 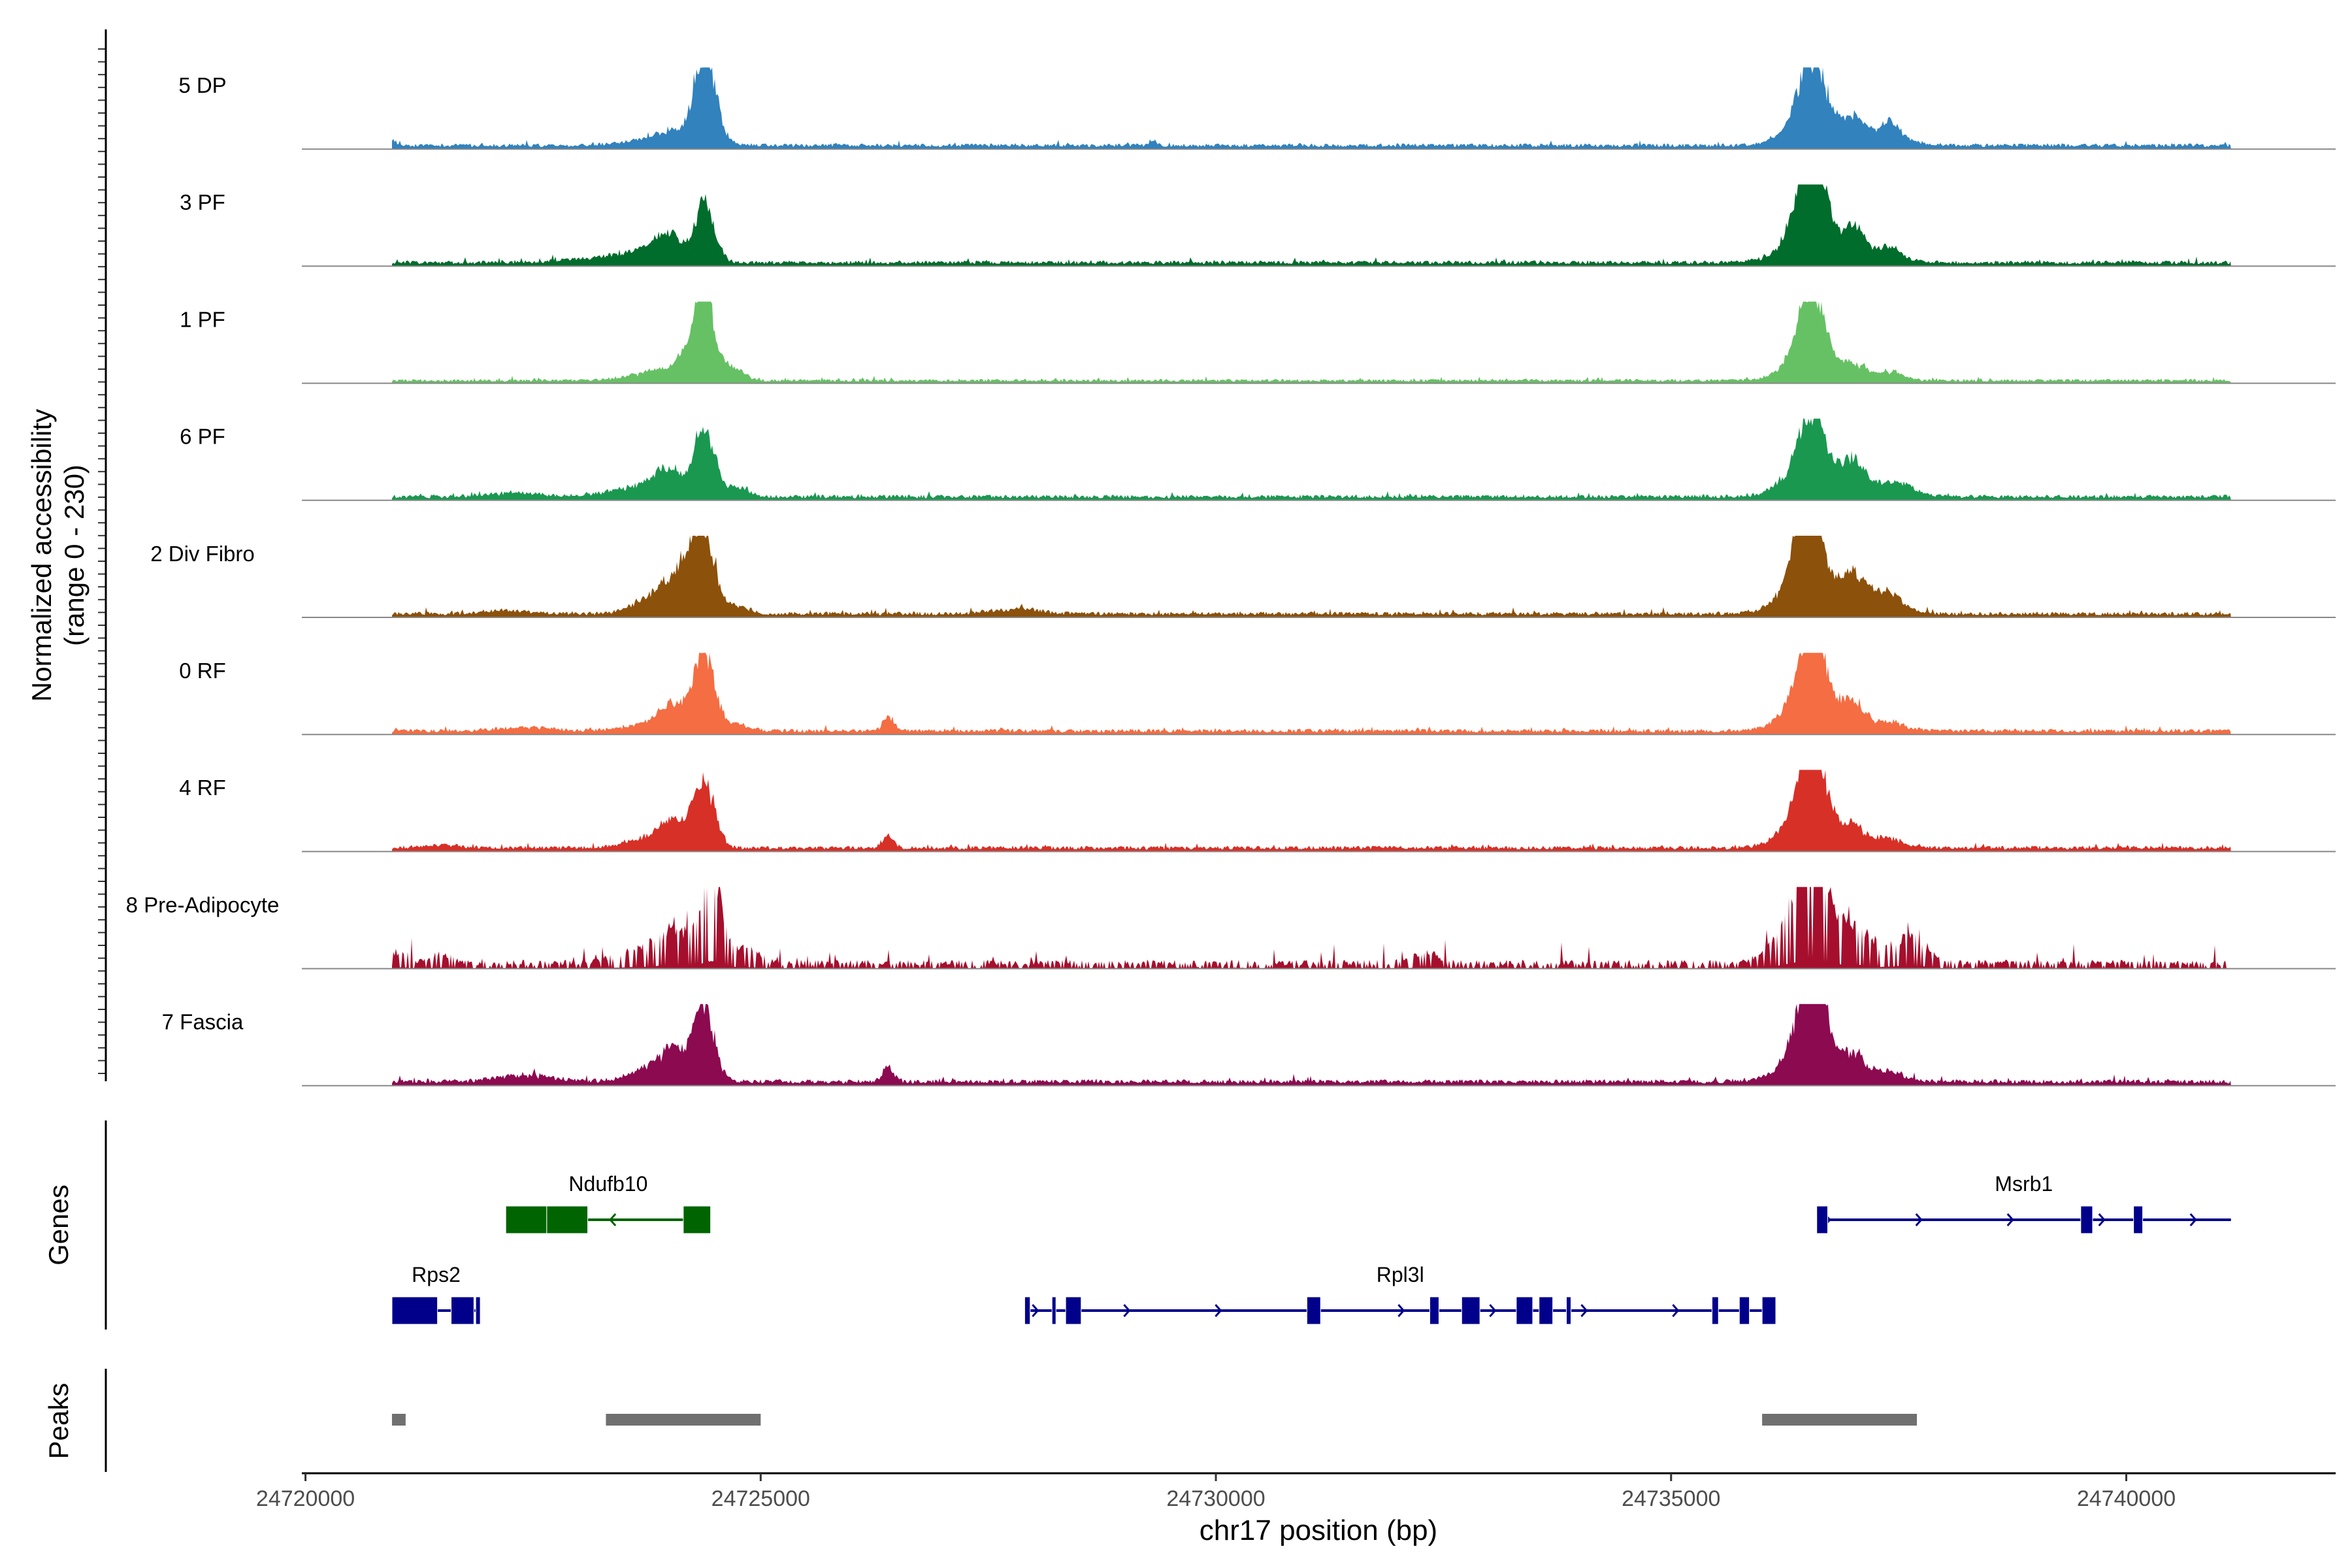 I want to click on x-tick-label: 24720000, so click(x=305, y=1498).